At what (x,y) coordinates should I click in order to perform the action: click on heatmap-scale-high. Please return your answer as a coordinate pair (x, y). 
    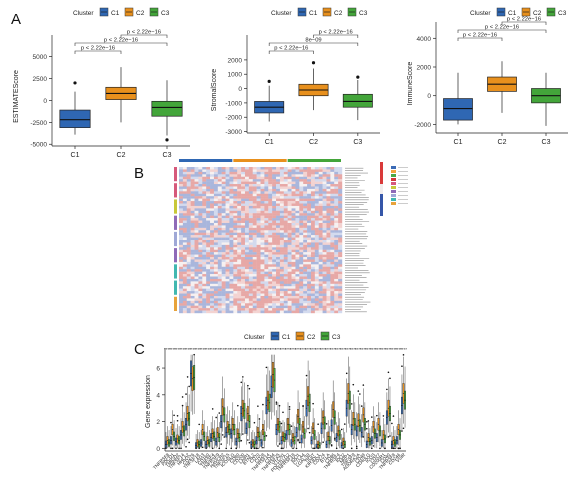
    Looking at the image, I should click on (381, 173).